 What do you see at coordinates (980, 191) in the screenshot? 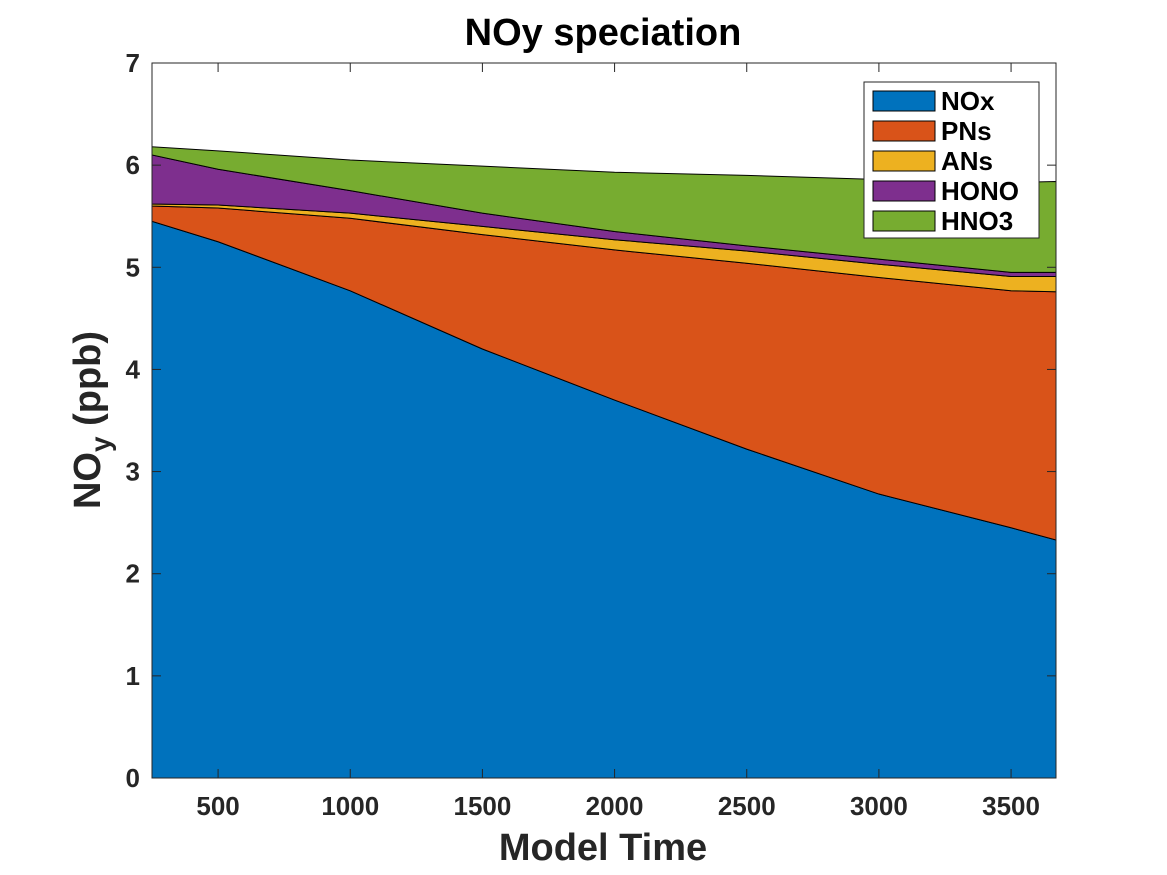
I see `legend-label-hono: HONO` at bounding box center [980, 191].